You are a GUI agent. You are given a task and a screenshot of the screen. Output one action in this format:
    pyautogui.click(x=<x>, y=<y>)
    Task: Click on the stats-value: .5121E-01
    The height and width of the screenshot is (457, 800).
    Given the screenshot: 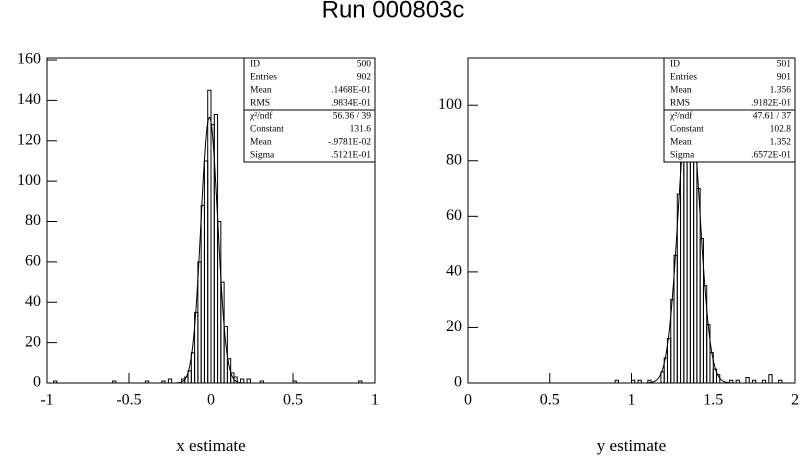 What is the action you would take?
    pyautogui.click(x=351, y=156)
    